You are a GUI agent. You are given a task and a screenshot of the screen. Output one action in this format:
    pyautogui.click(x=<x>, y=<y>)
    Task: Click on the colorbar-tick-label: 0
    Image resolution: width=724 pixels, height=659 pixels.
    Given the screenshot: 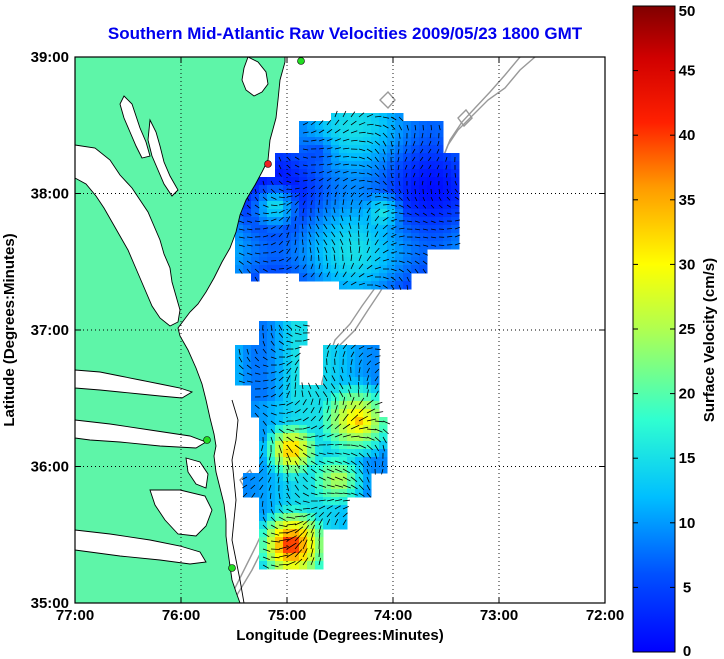 What is the action you would take?
    pyautogui.click(x=687, y=651)
    